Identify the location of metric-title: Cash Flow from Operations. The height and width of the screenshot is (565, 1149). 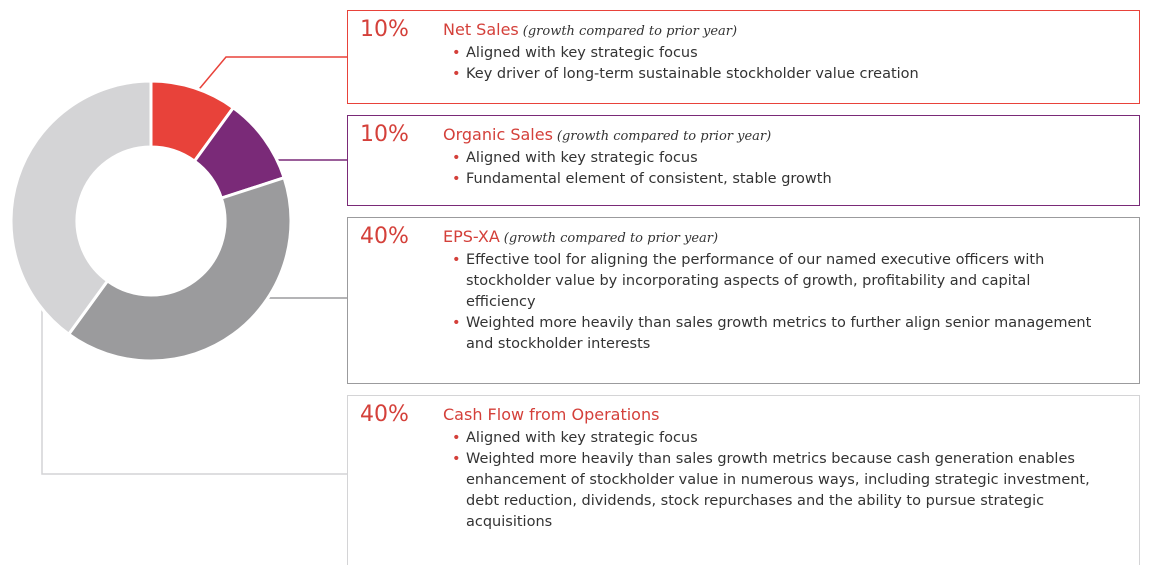
(551, 414).